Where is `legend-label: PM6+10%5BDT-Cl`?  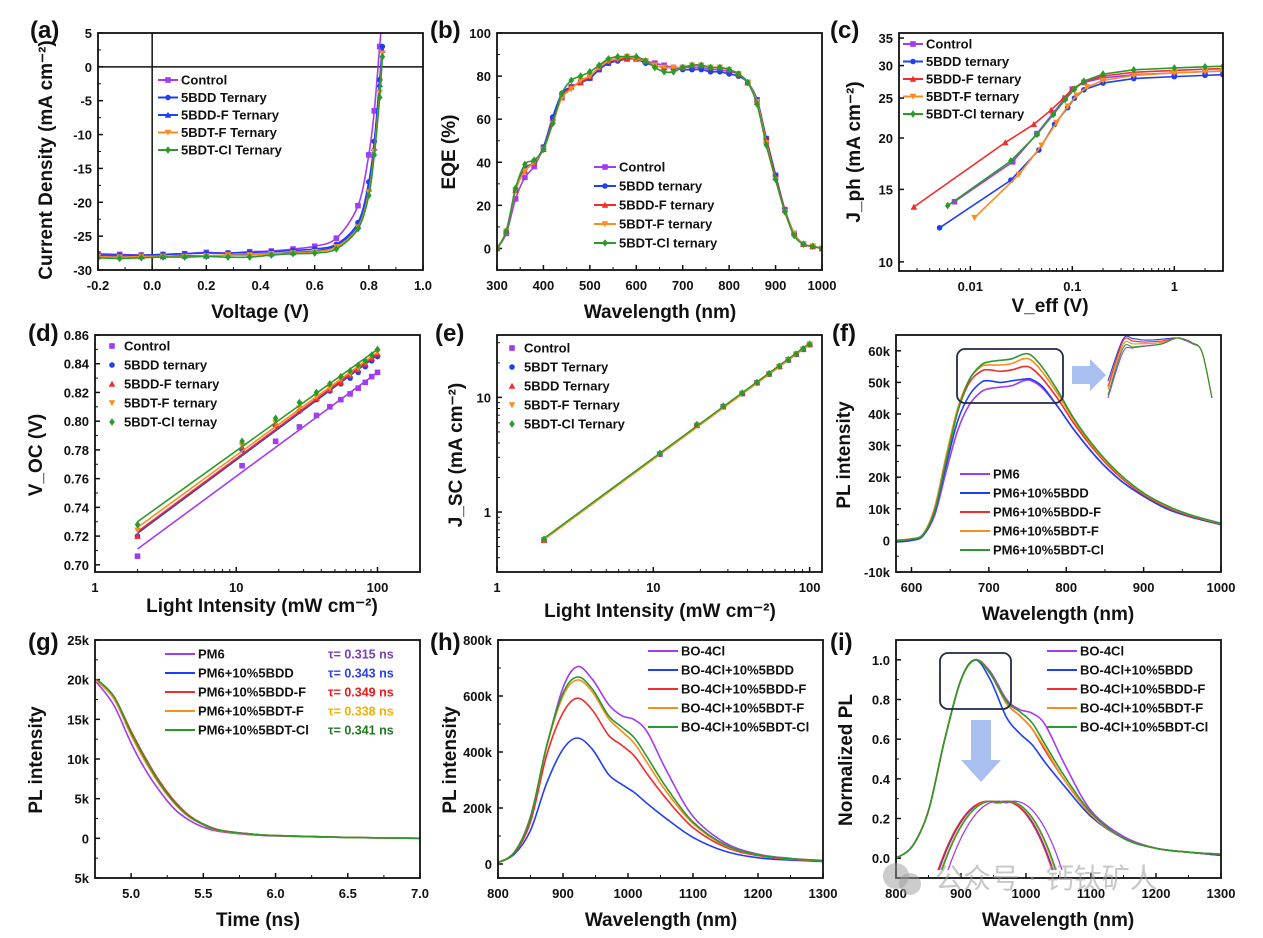
legend-label: PM6+10%5BDT-Cl is located at coordinates (253, 730).